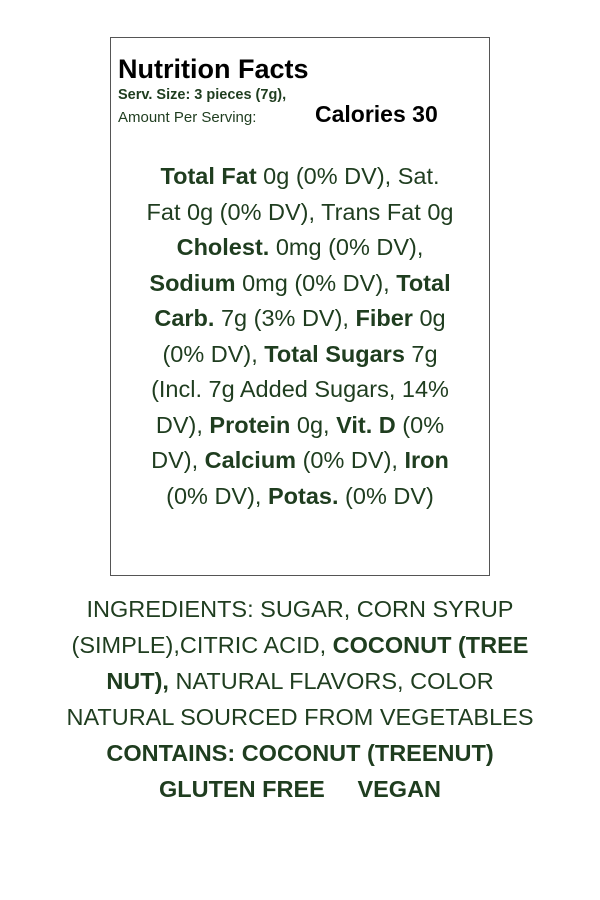 This screenshot has width=600, height=900. What do you see at coordinates (429, 318) in the screenshot?
I see `nutrient-text: 0g` at bounding box center [429, 318].